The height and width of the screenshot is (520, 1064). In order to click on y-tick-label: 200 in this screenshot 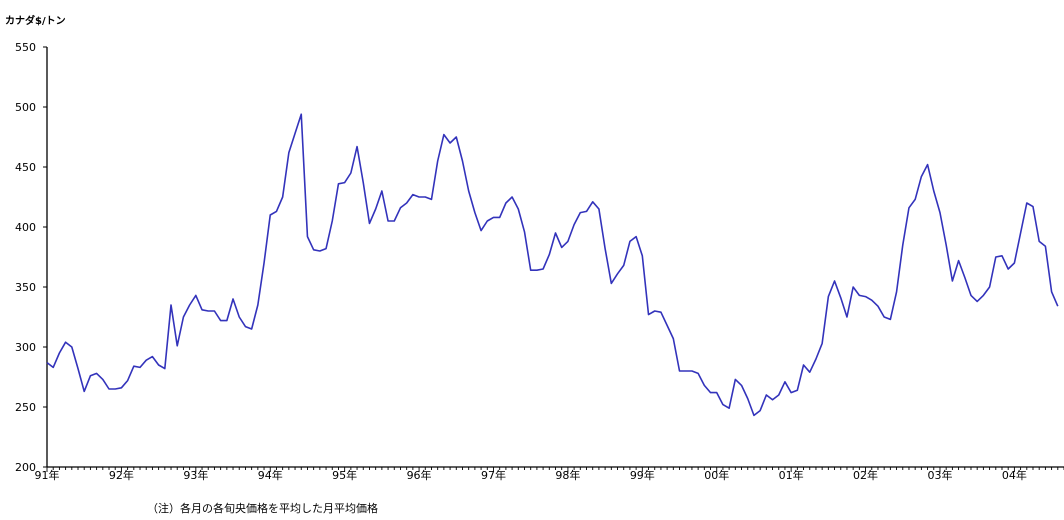, I will do `click(25, 467)`.